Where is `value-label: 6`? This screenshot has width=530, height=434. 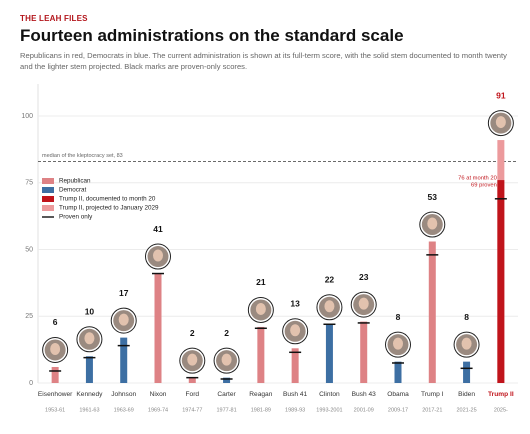
value-label: 6 is located at coordinates (55, 322).